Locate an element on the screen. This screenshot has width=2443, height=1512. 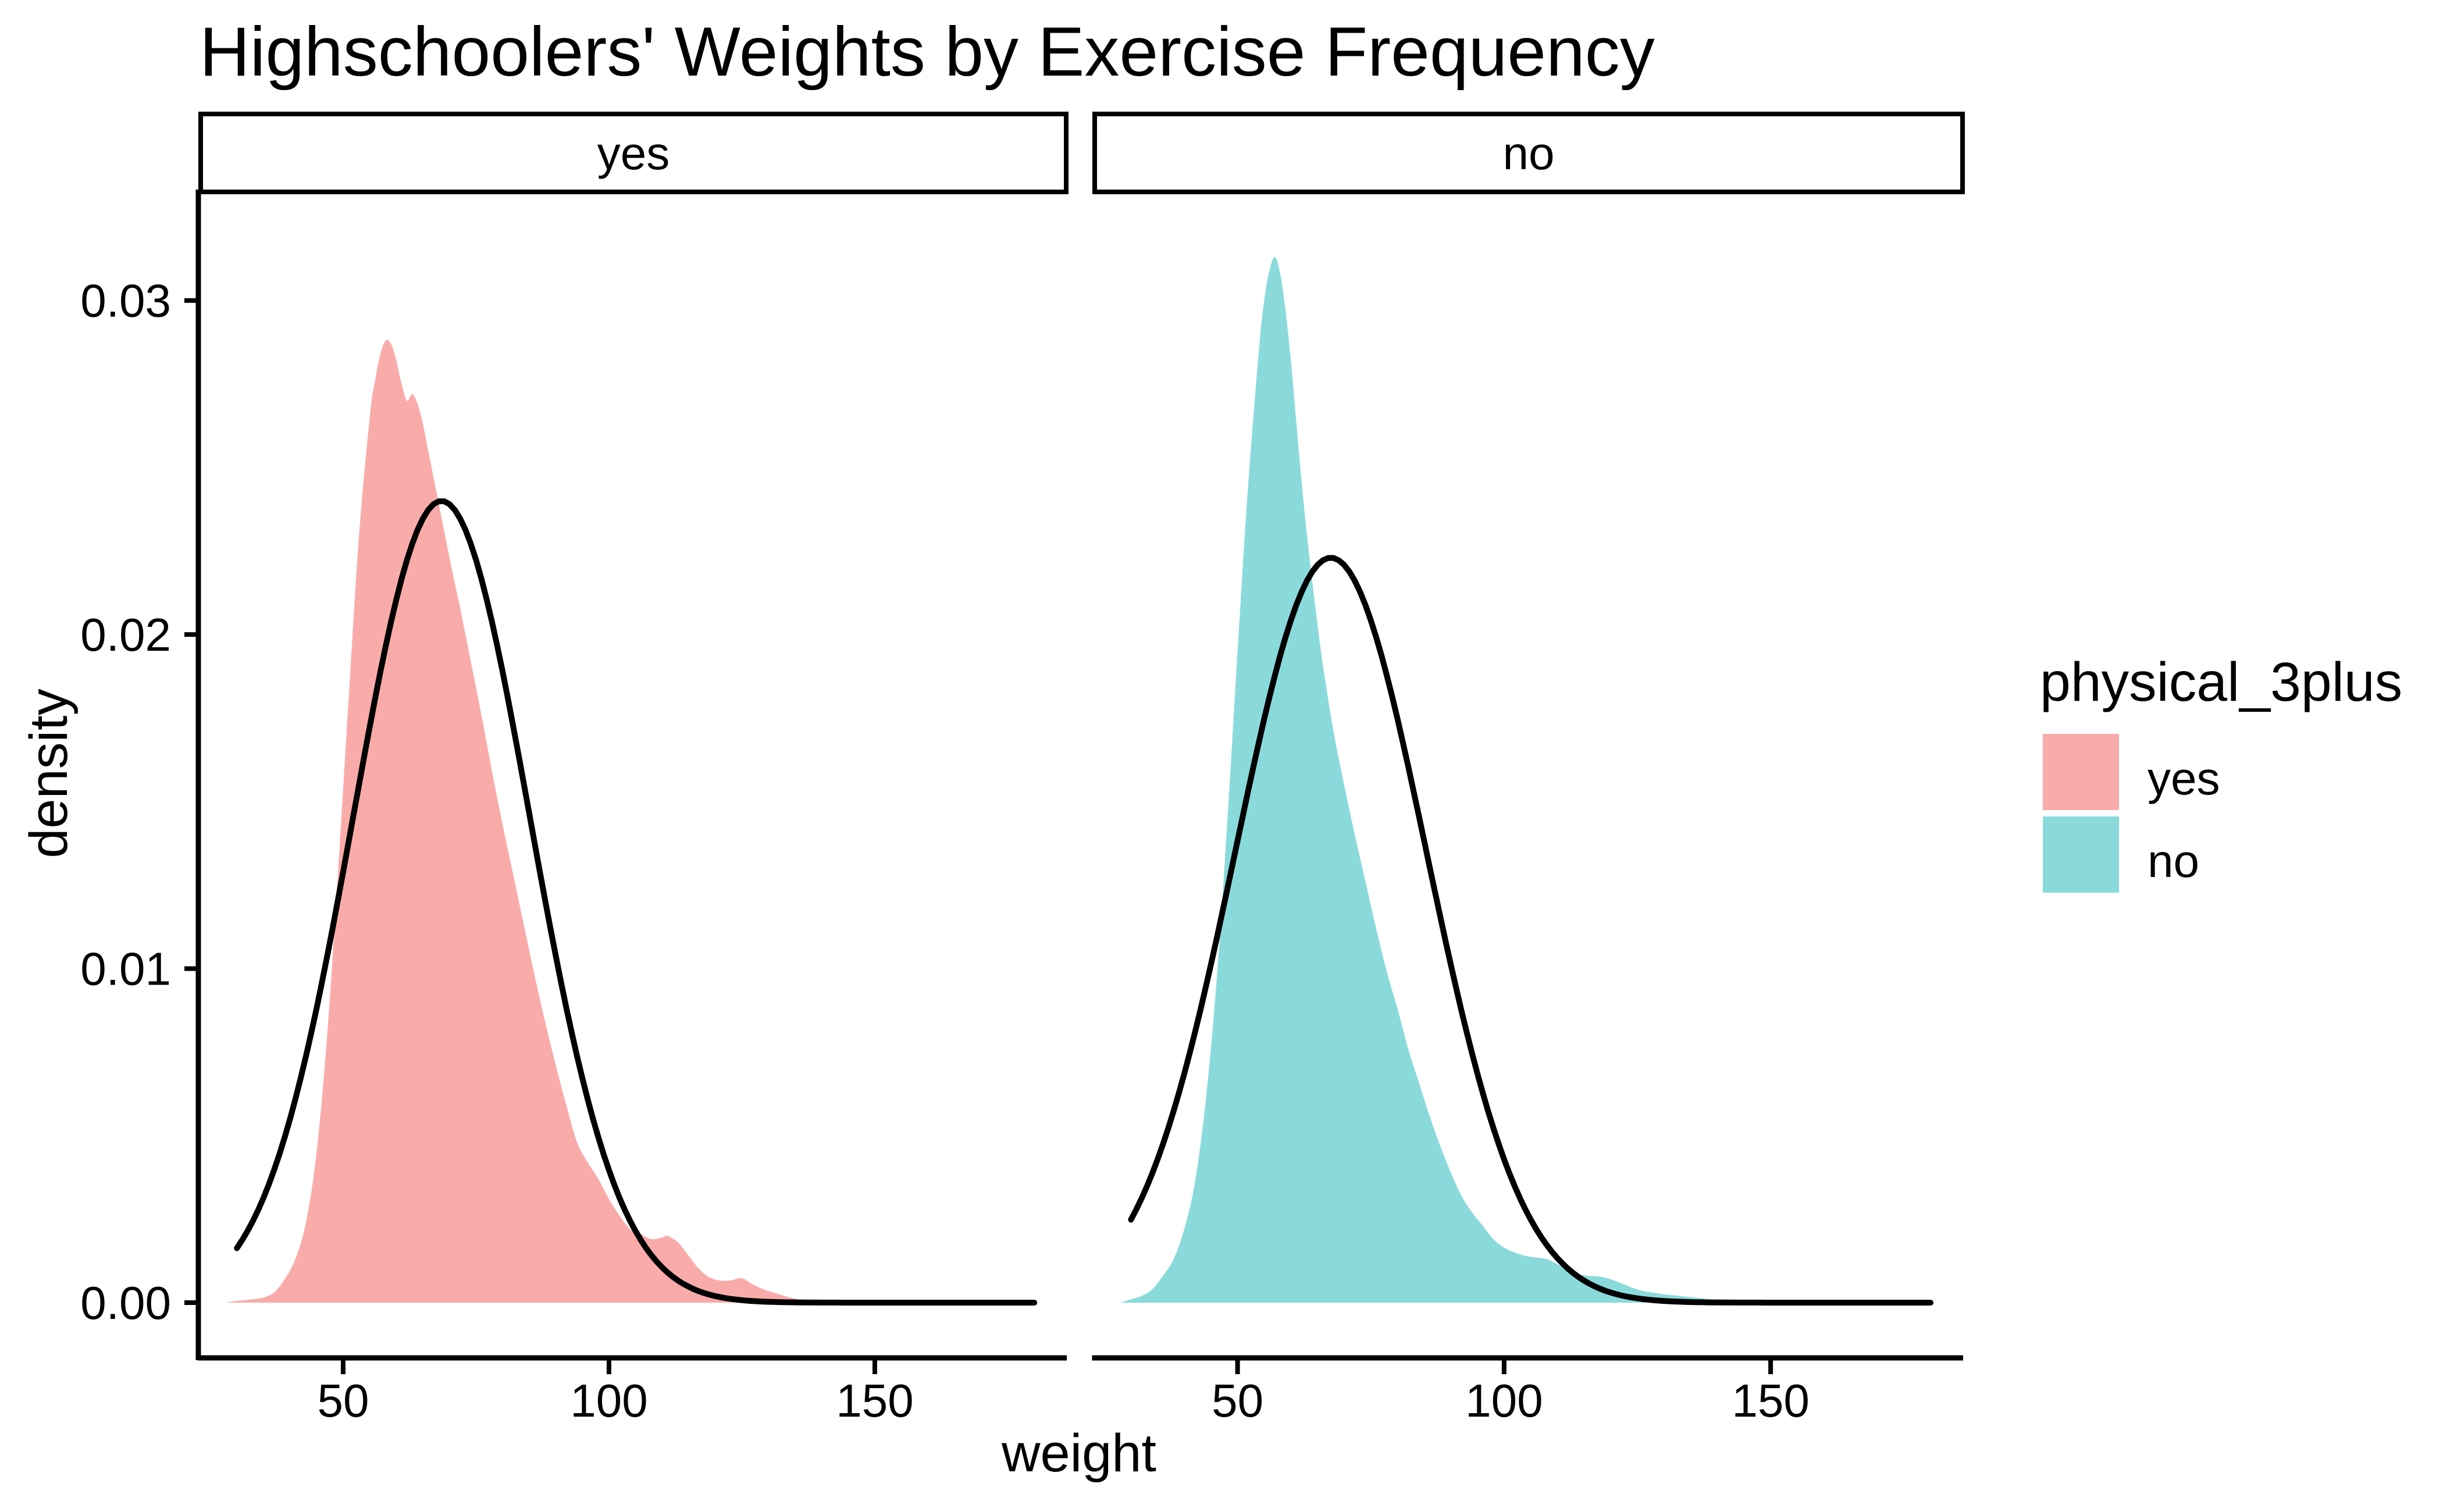
legend-label-yes: yes is located at coordinates (2184, 778).